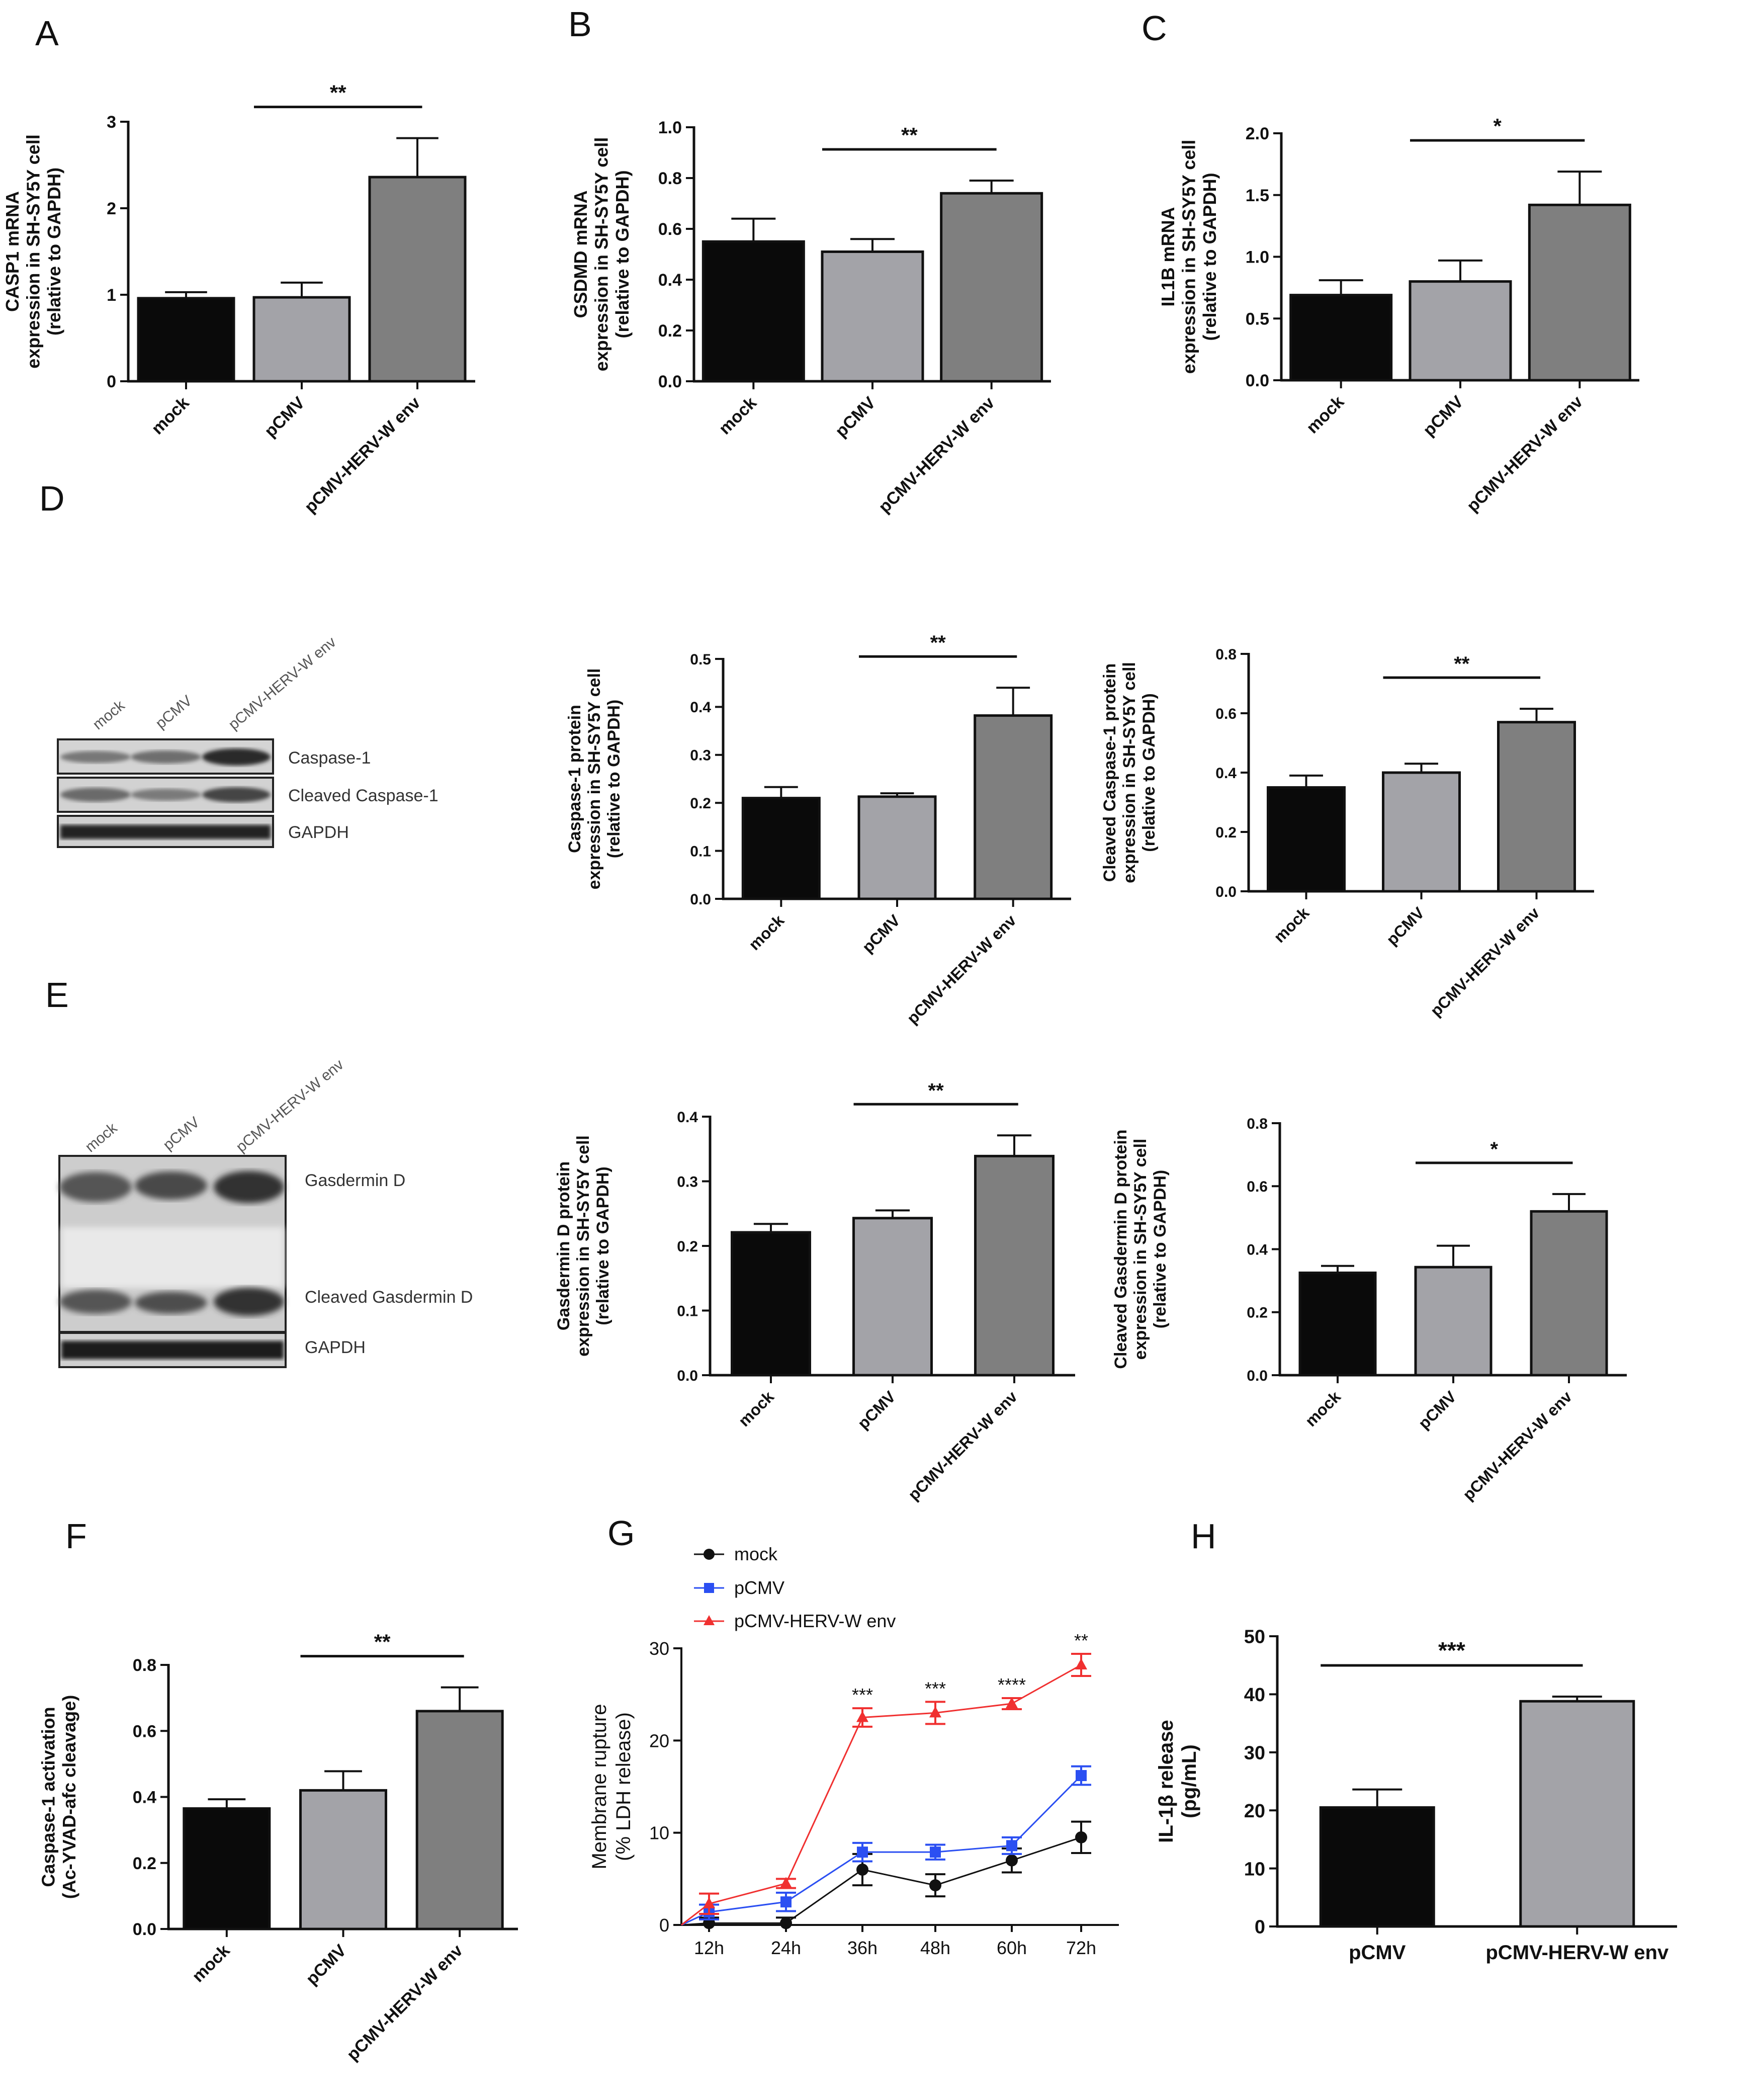 This screenshot has width=1754, height=2100. I want to click on y-axis-label-line: CASP1 mRNA, so click(13, 251).